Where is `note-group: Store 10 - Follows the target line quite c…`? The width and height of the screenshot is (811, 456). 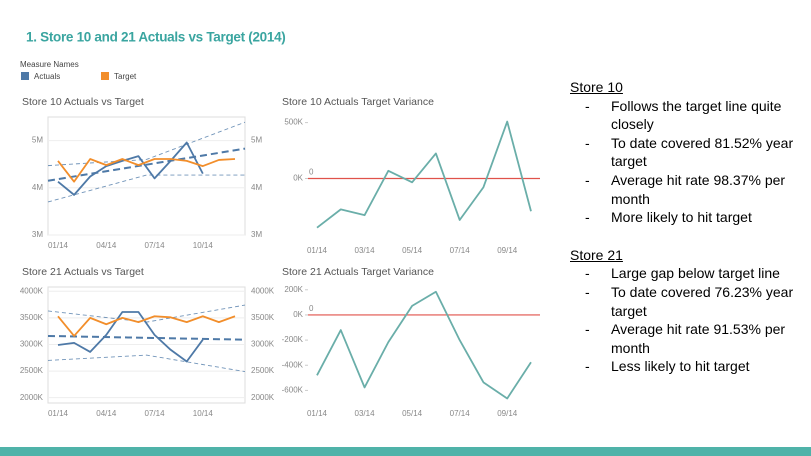 note-group: Store 10 - Follows the target line quite c… is located at coordinates (688, 152).